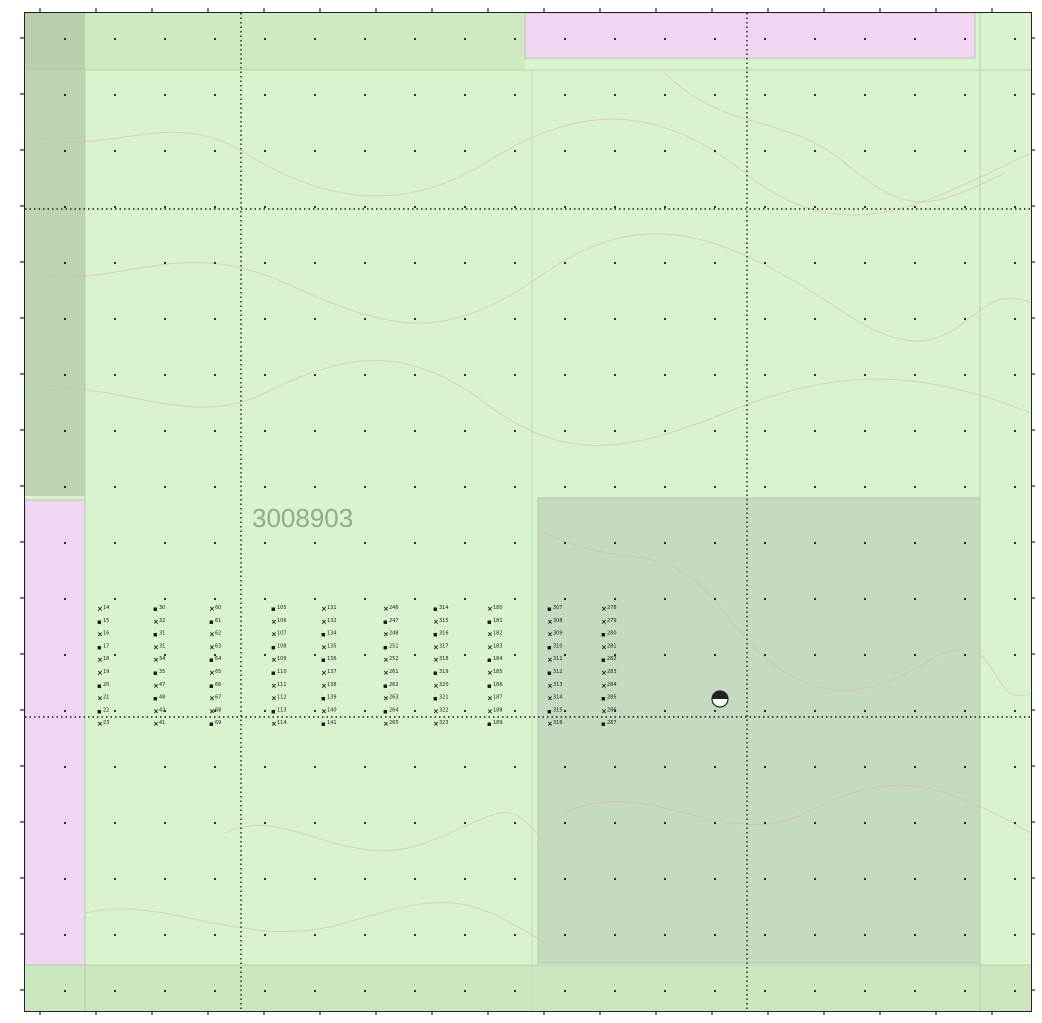 The height and width of the screenshot is (1023, 1042). Describe the element at coordinates (218, 646) in the screenshot. I see `sample-point-label: 63` at that location.